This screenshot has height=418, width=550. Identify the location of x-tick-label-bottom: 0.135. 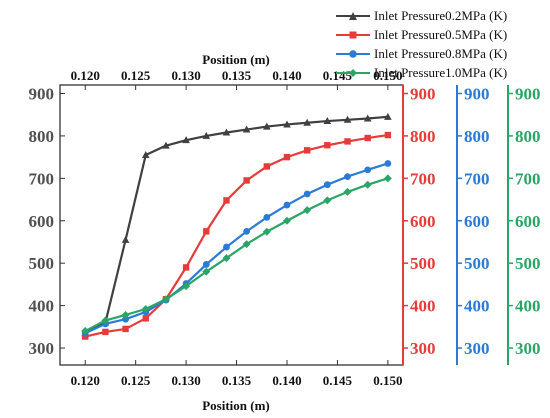
(237, 380).